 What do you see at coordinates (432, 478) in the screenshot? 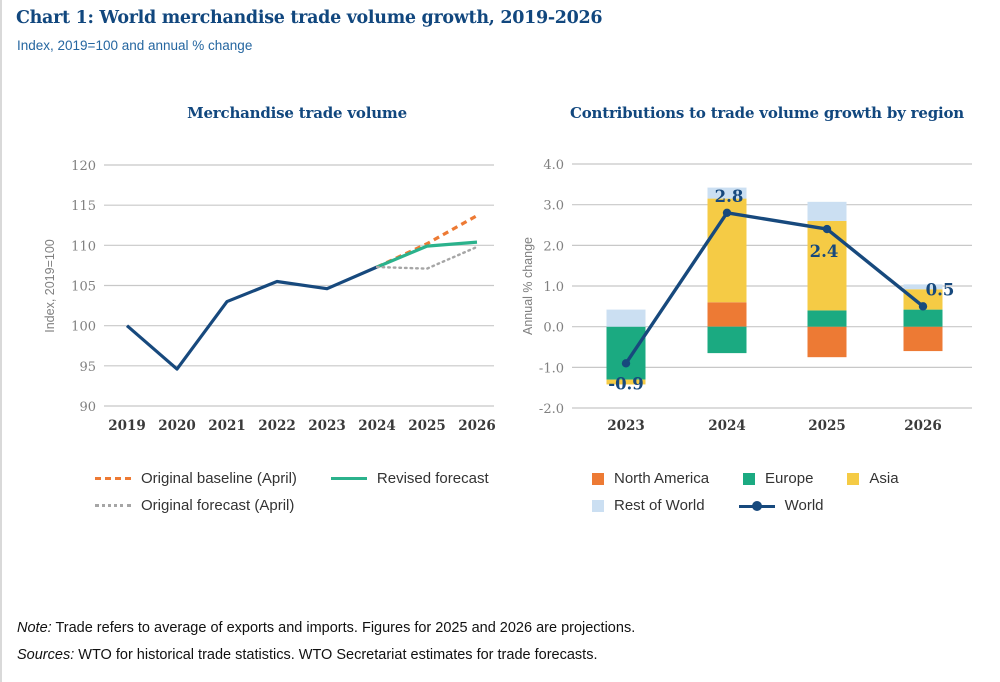
I see `legend-label: Revised forecast` at bounding box center [432, 478].